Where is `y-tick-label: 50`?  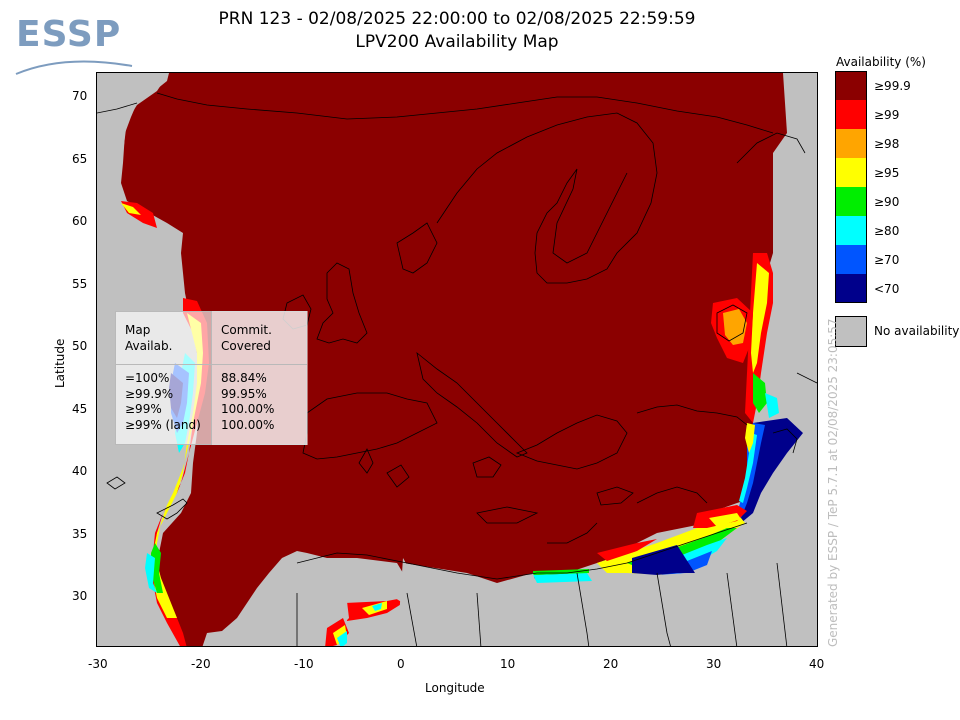
y-tick-label: 50 is located at coordinates (80, 346).